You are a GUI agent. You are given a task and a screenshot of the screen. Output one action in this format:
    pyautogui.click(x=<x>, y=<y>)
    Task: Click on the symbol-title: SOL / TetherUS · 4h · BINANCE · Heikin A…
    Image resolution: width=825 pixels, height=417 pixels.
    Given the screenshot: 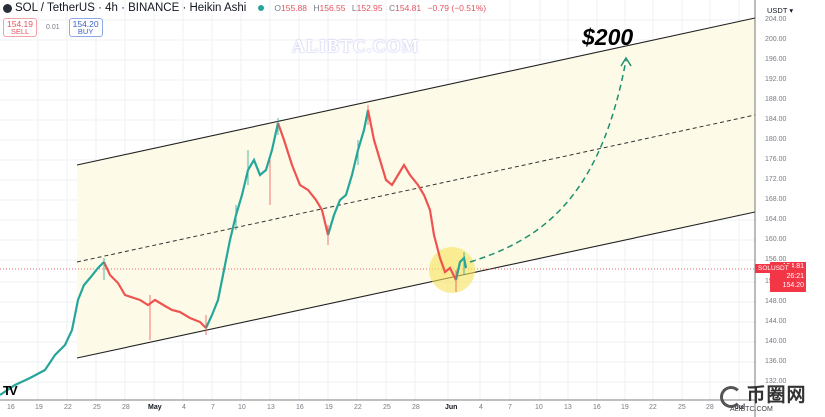 What is the action you would take?
    pyautogui.click(x=131, y=8)
    